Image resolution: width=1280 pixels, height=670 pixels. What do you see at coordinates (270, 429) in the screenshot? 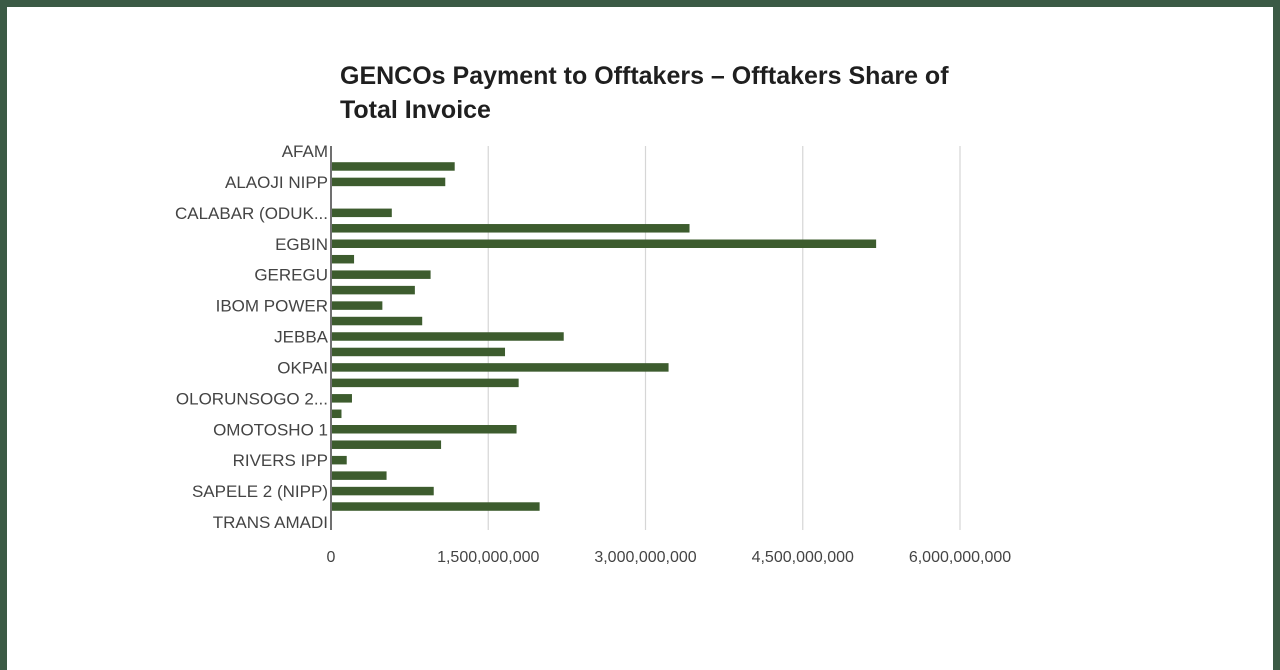
I see `category-label: OMOTOSHO 1` at bounding box center [270, 429].